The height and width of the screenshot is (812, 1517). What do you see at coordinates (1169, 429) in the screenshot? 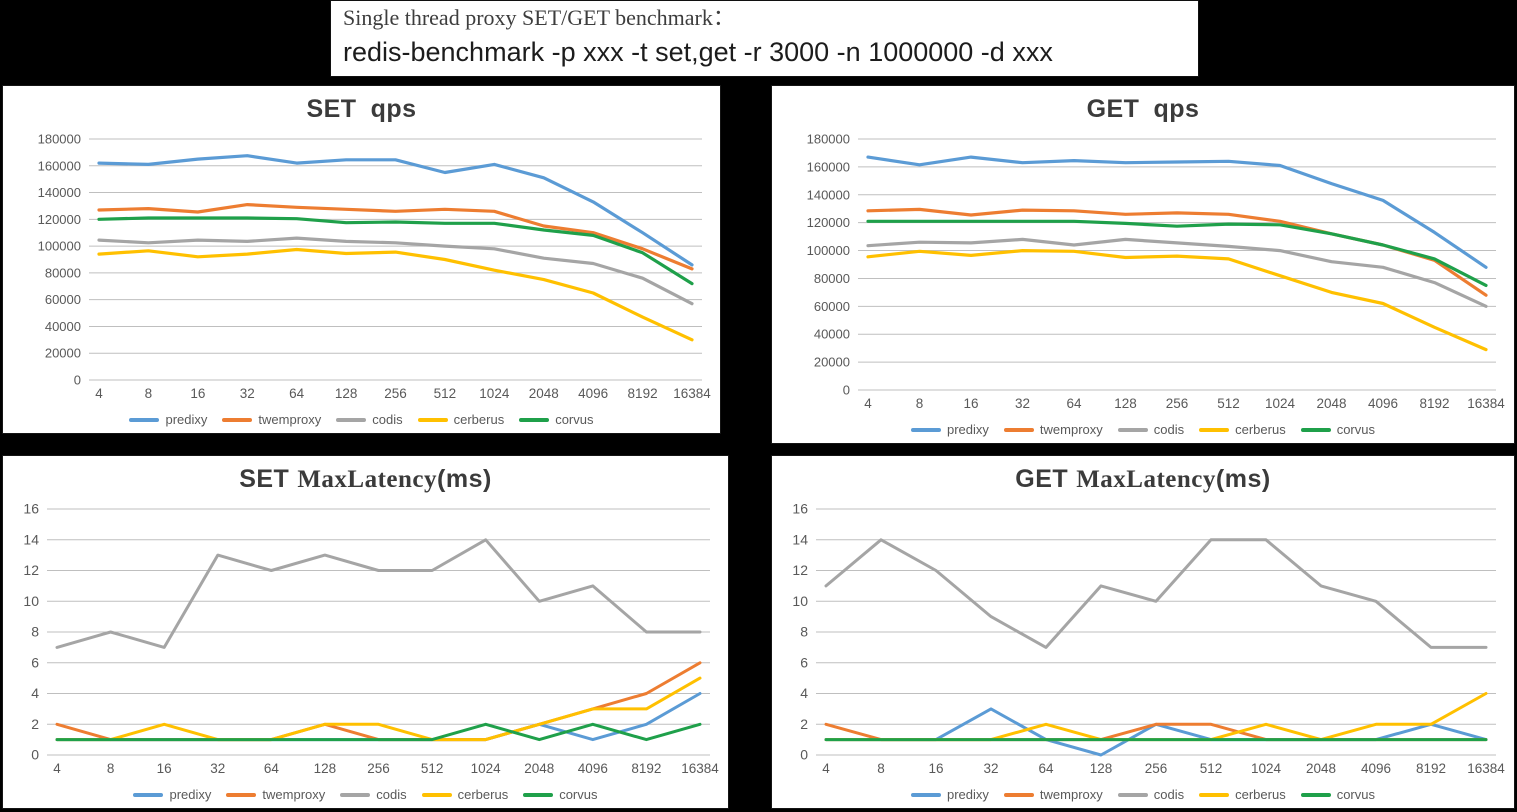
I see `codis-legend-label: codis` at bounding box center [1169, 429].